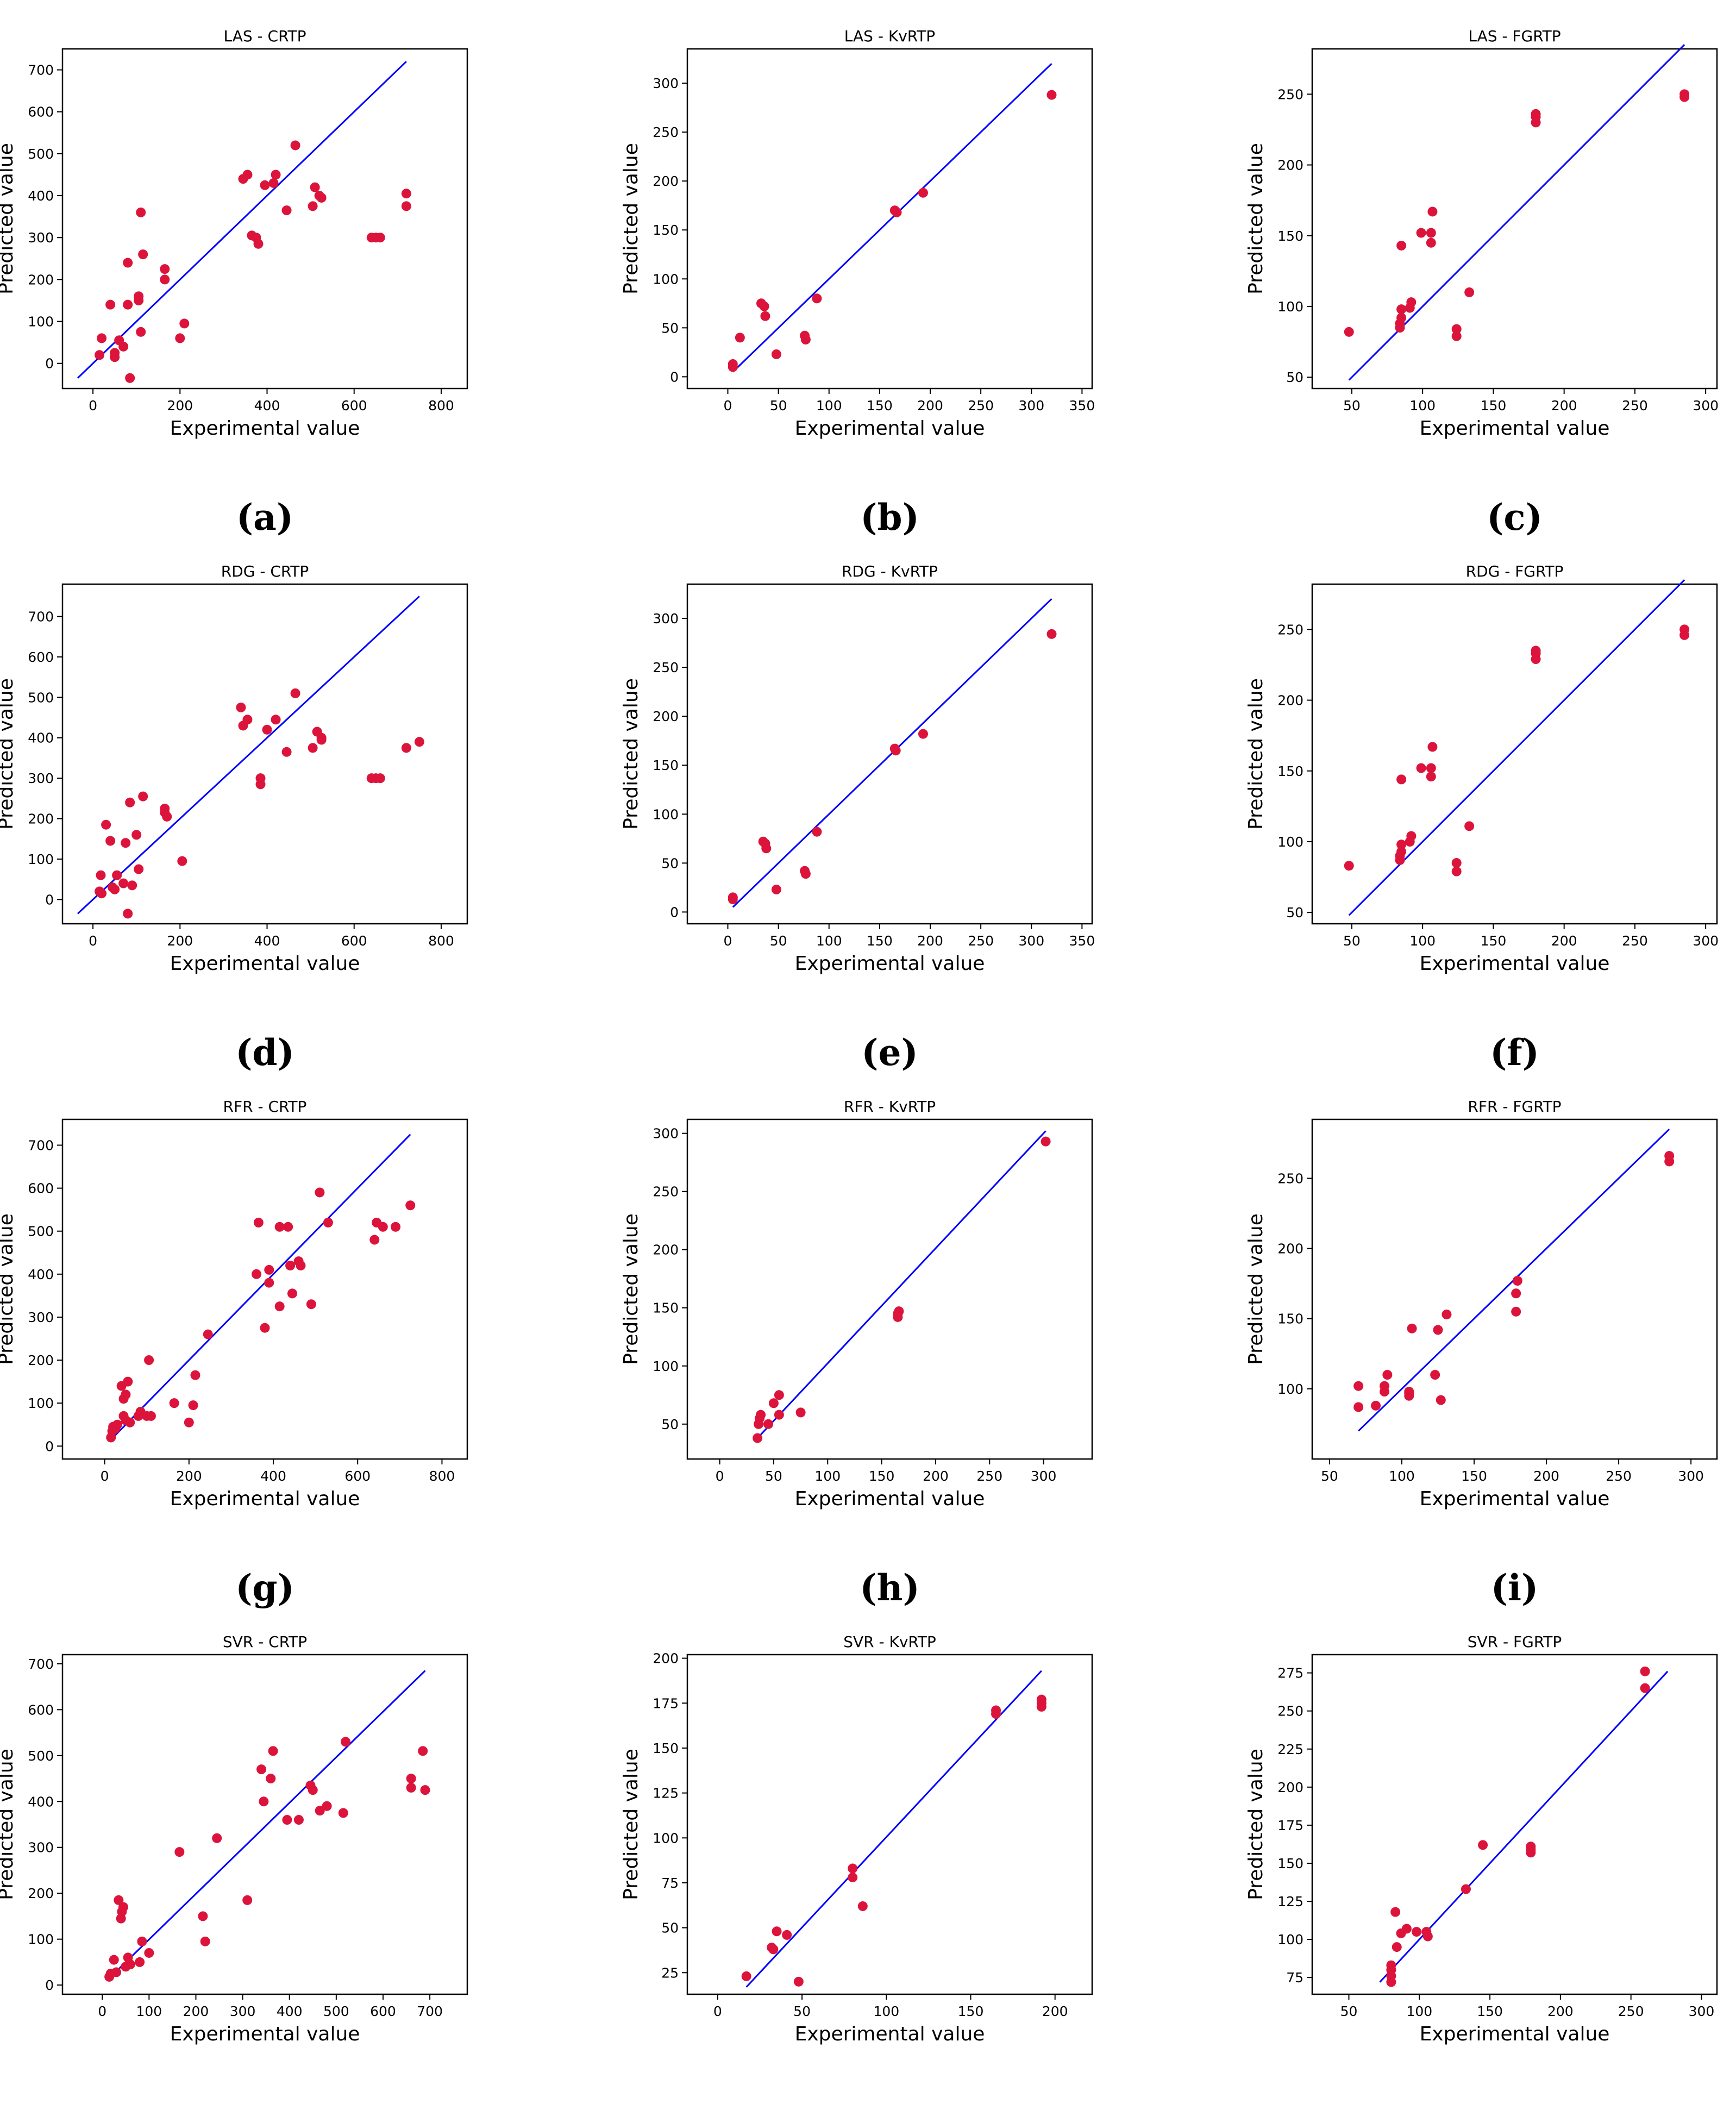  Describe the element at coordinates (1515, 2103) in the screenshot. I see `panel-label: (l)` at that location.